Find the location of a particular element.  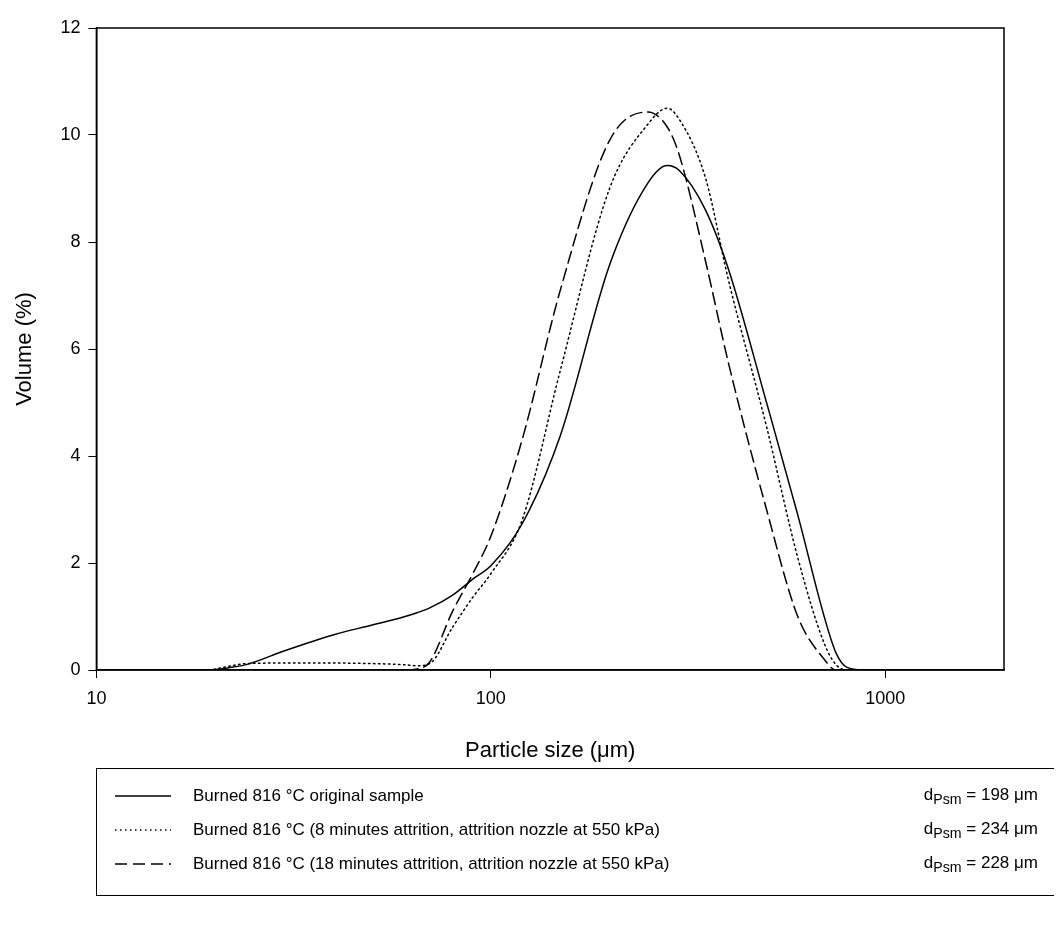

text: d$_{Psm}$ = 234 μm is located at coordinates (980, 830).